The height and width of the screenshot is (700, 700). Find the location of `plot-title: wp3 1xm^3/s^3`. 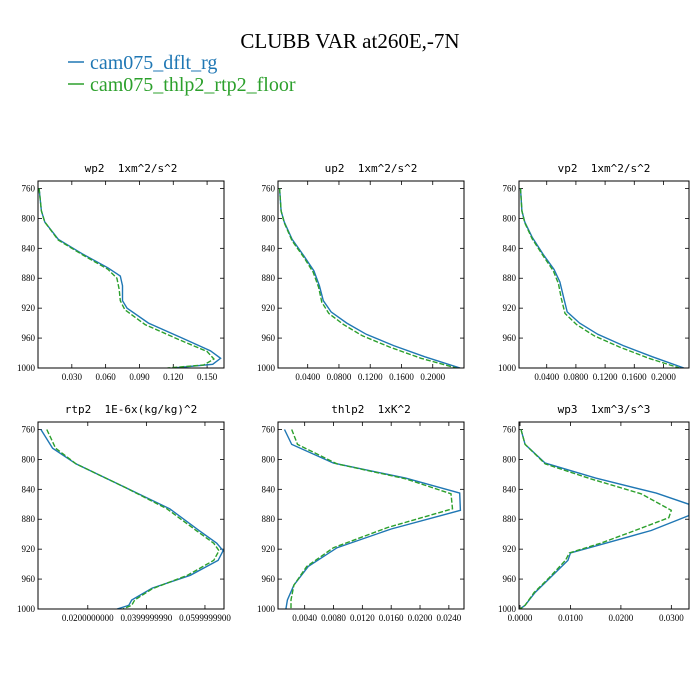

plot-title: wp3 1xm^3/s^3 is located at coordinates (604, 409).